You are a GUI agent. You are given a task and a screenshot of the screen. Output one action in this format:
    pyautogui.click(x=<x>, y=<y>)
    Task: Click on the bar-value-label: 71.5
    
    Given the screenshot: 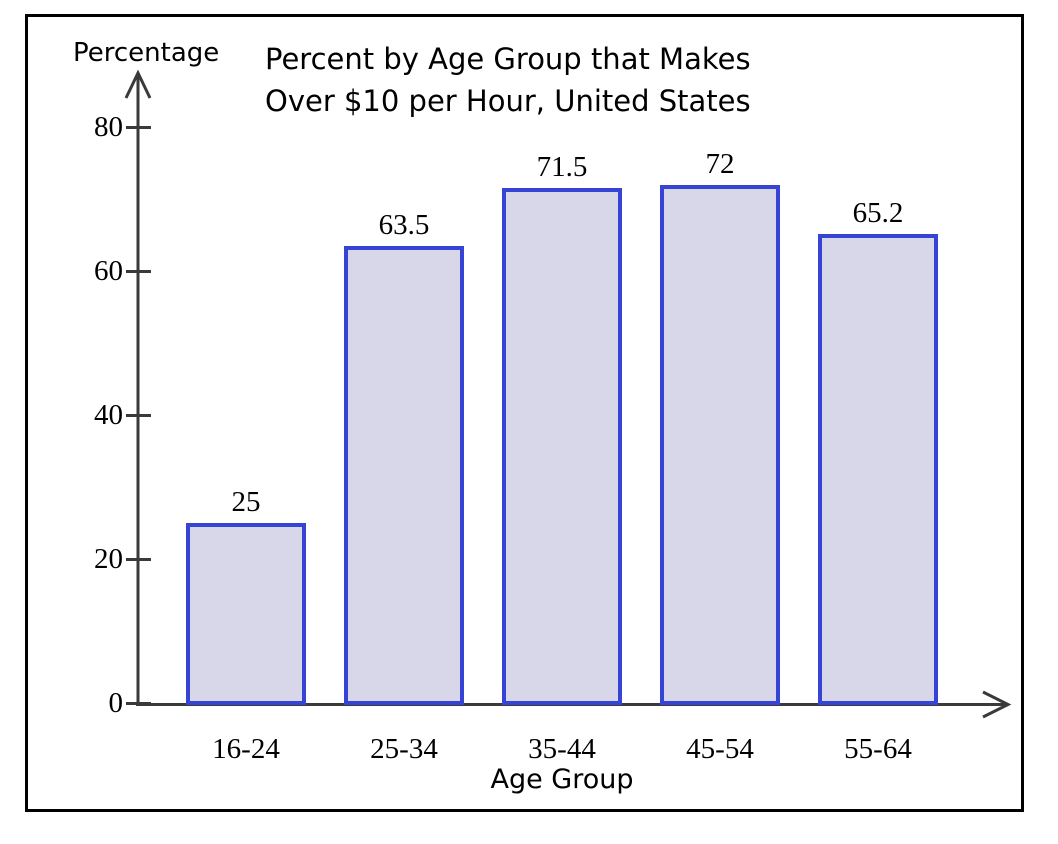 What is the action you would take?
    pyautogui.click(x=562, y=167)
    